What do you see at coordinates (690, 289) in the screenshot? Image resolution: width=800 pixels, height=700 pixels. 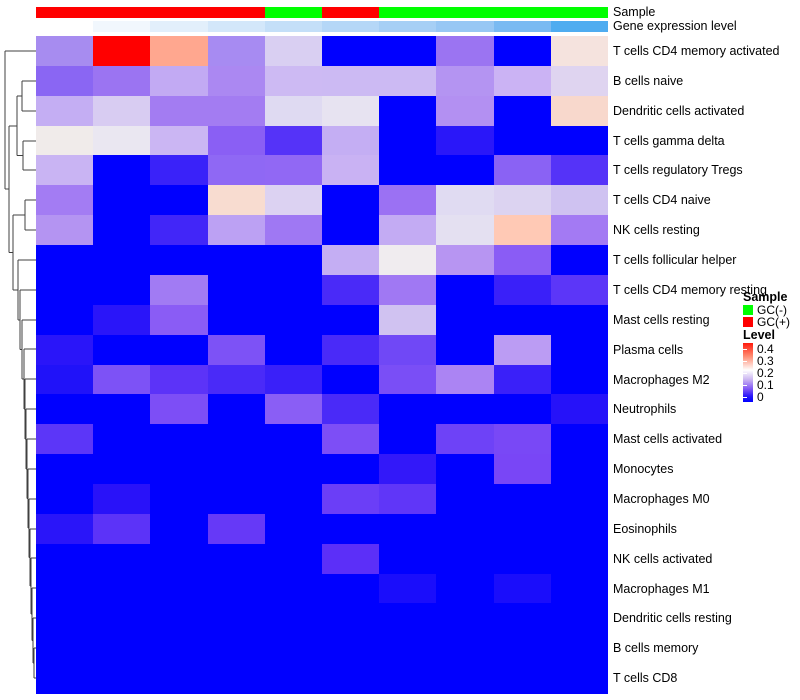 I see `row-label: T cells CD4 memory resting` at bounding box center [690, 289].